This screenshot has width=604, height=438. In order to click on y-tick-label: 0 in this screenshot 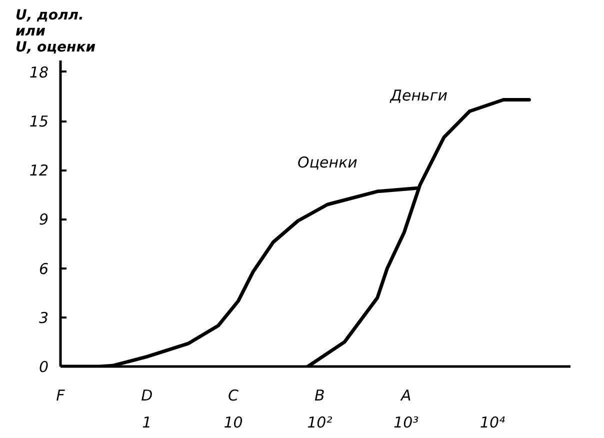, I will do `click(43, 367)`.